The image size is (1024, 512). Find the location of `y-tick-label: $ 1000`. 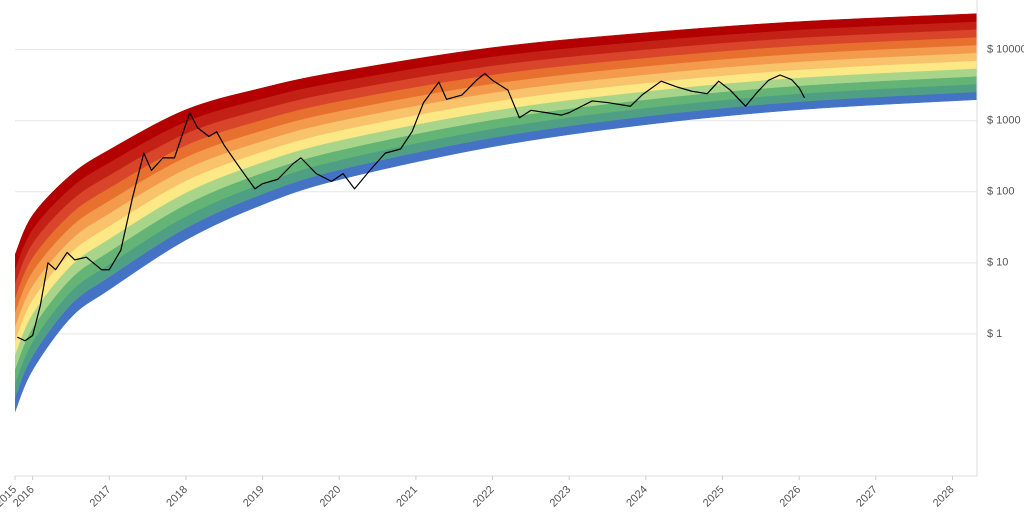

y-tick-label: $ 1000 is located at coordinates (1004, 121).